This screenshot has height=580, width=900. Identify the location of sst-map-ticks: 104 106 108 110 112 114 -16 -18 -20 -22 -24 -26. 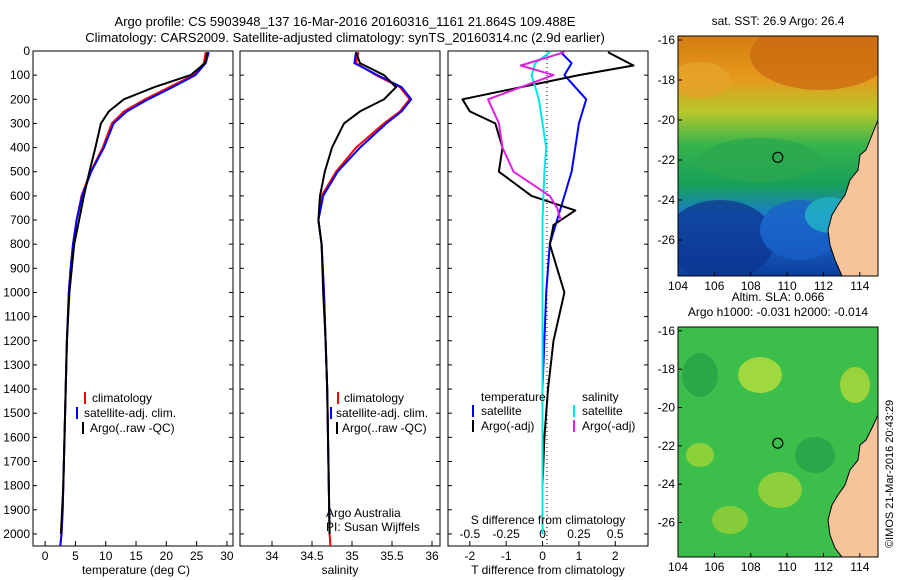
(764, 163).